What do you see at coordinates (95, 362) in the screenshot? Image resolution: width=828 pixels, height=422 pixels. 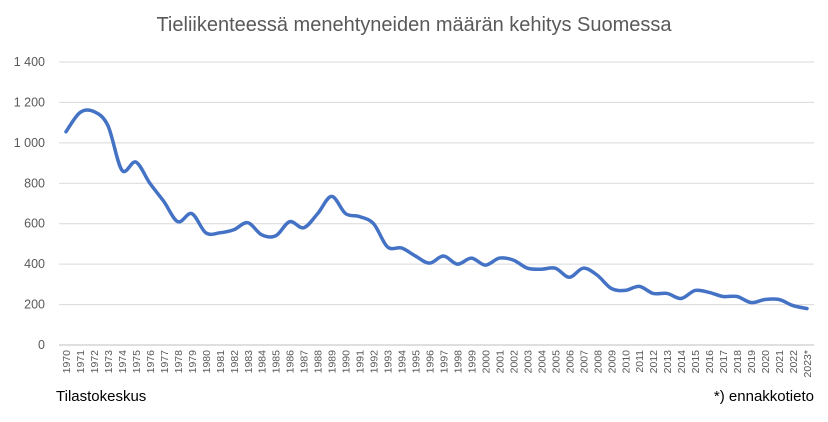 I see `x-tick-label: 1972` at bounding box center [95, 362].